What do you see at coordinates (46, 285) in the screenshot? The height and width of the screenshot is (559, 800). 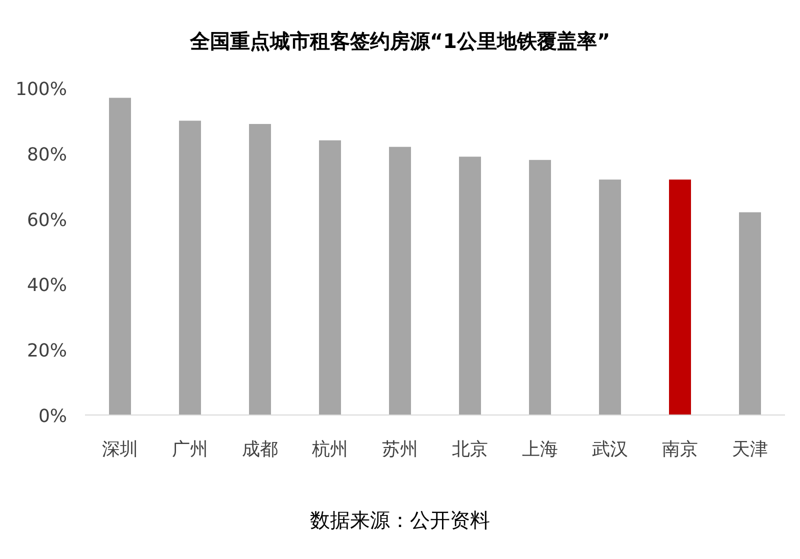 I see `y-tick-label: 40%` at bounding box center [46, 285].